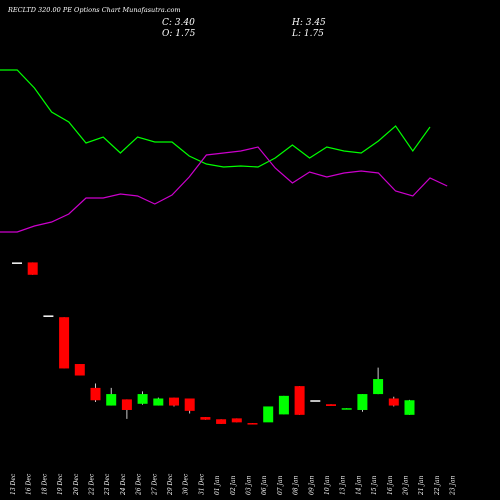 The width and height of the screenshot is (500, 500). Describe the element at coordinates (217, 485) in the screenshot. I see `x-tick-label: 01 Jan` at that location.